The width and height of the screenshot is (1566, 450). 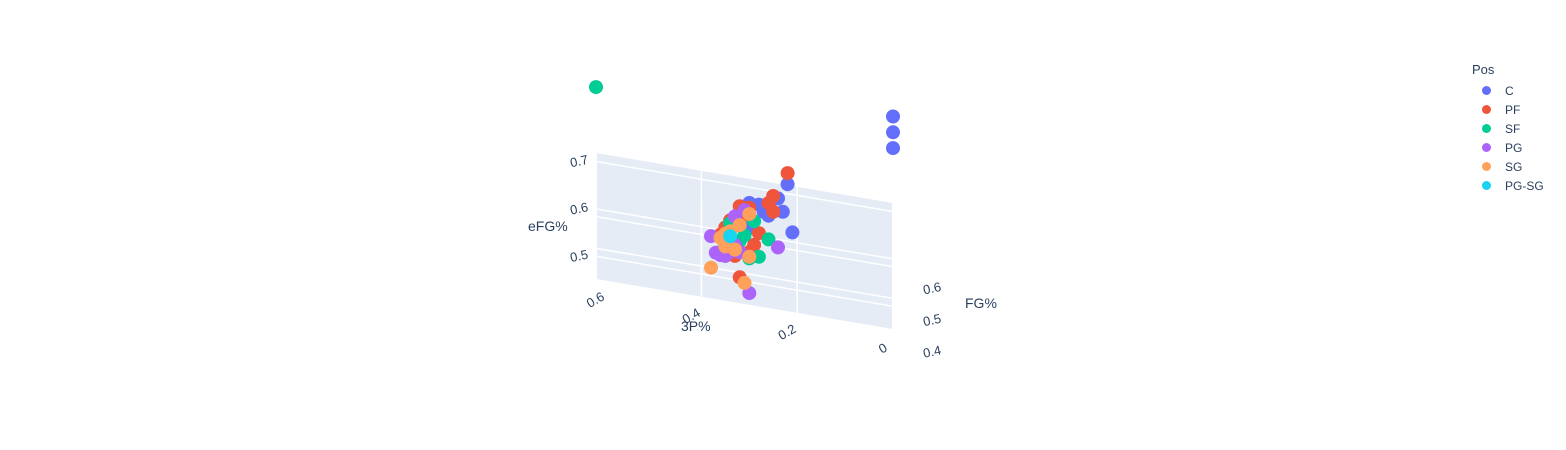 I want to click on z-tick-label: 0.6, so click(x=579, y=208).